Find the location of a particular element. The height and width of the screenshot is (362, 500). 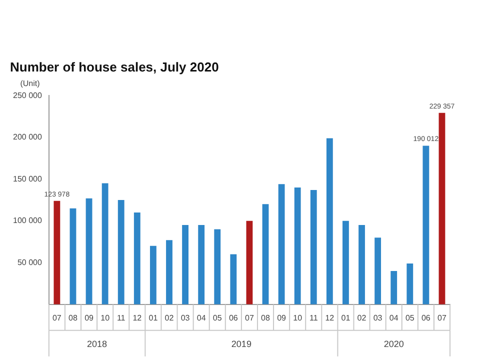

text: 2018 is located at coordinates (97, 343).